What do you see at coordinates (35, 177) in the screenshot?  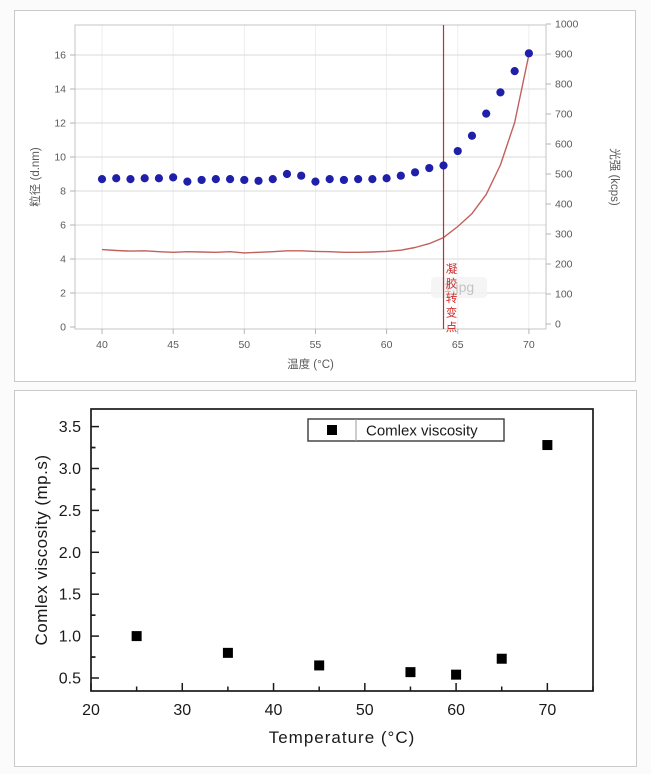 I see `left-axis-title: 粒径 (d.nm)` at bounding box center [35, 177].